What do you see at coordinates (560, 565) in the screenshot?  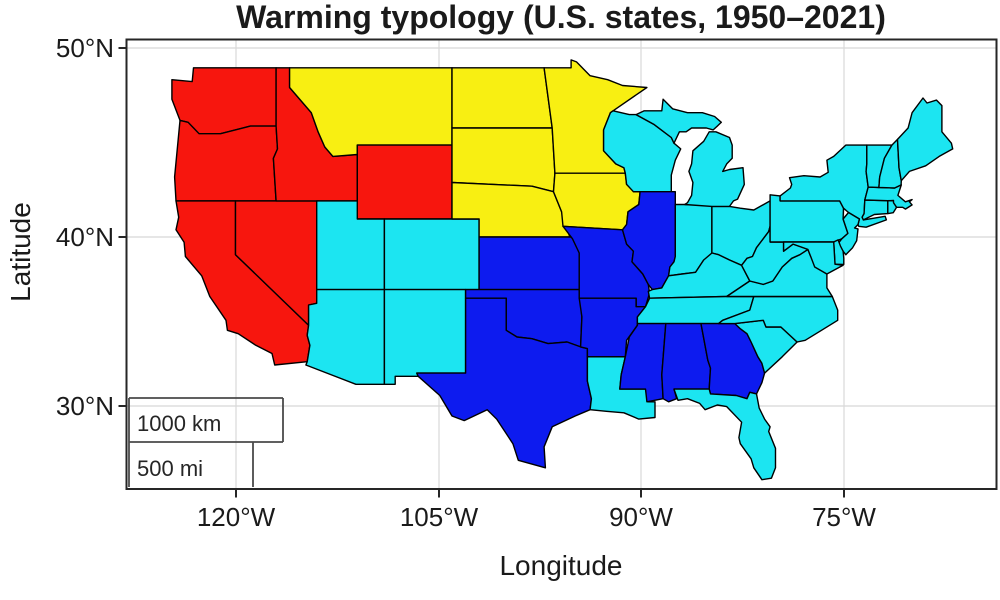 I see `x-axis-label: Longitude` at bounding box center [560, 565].